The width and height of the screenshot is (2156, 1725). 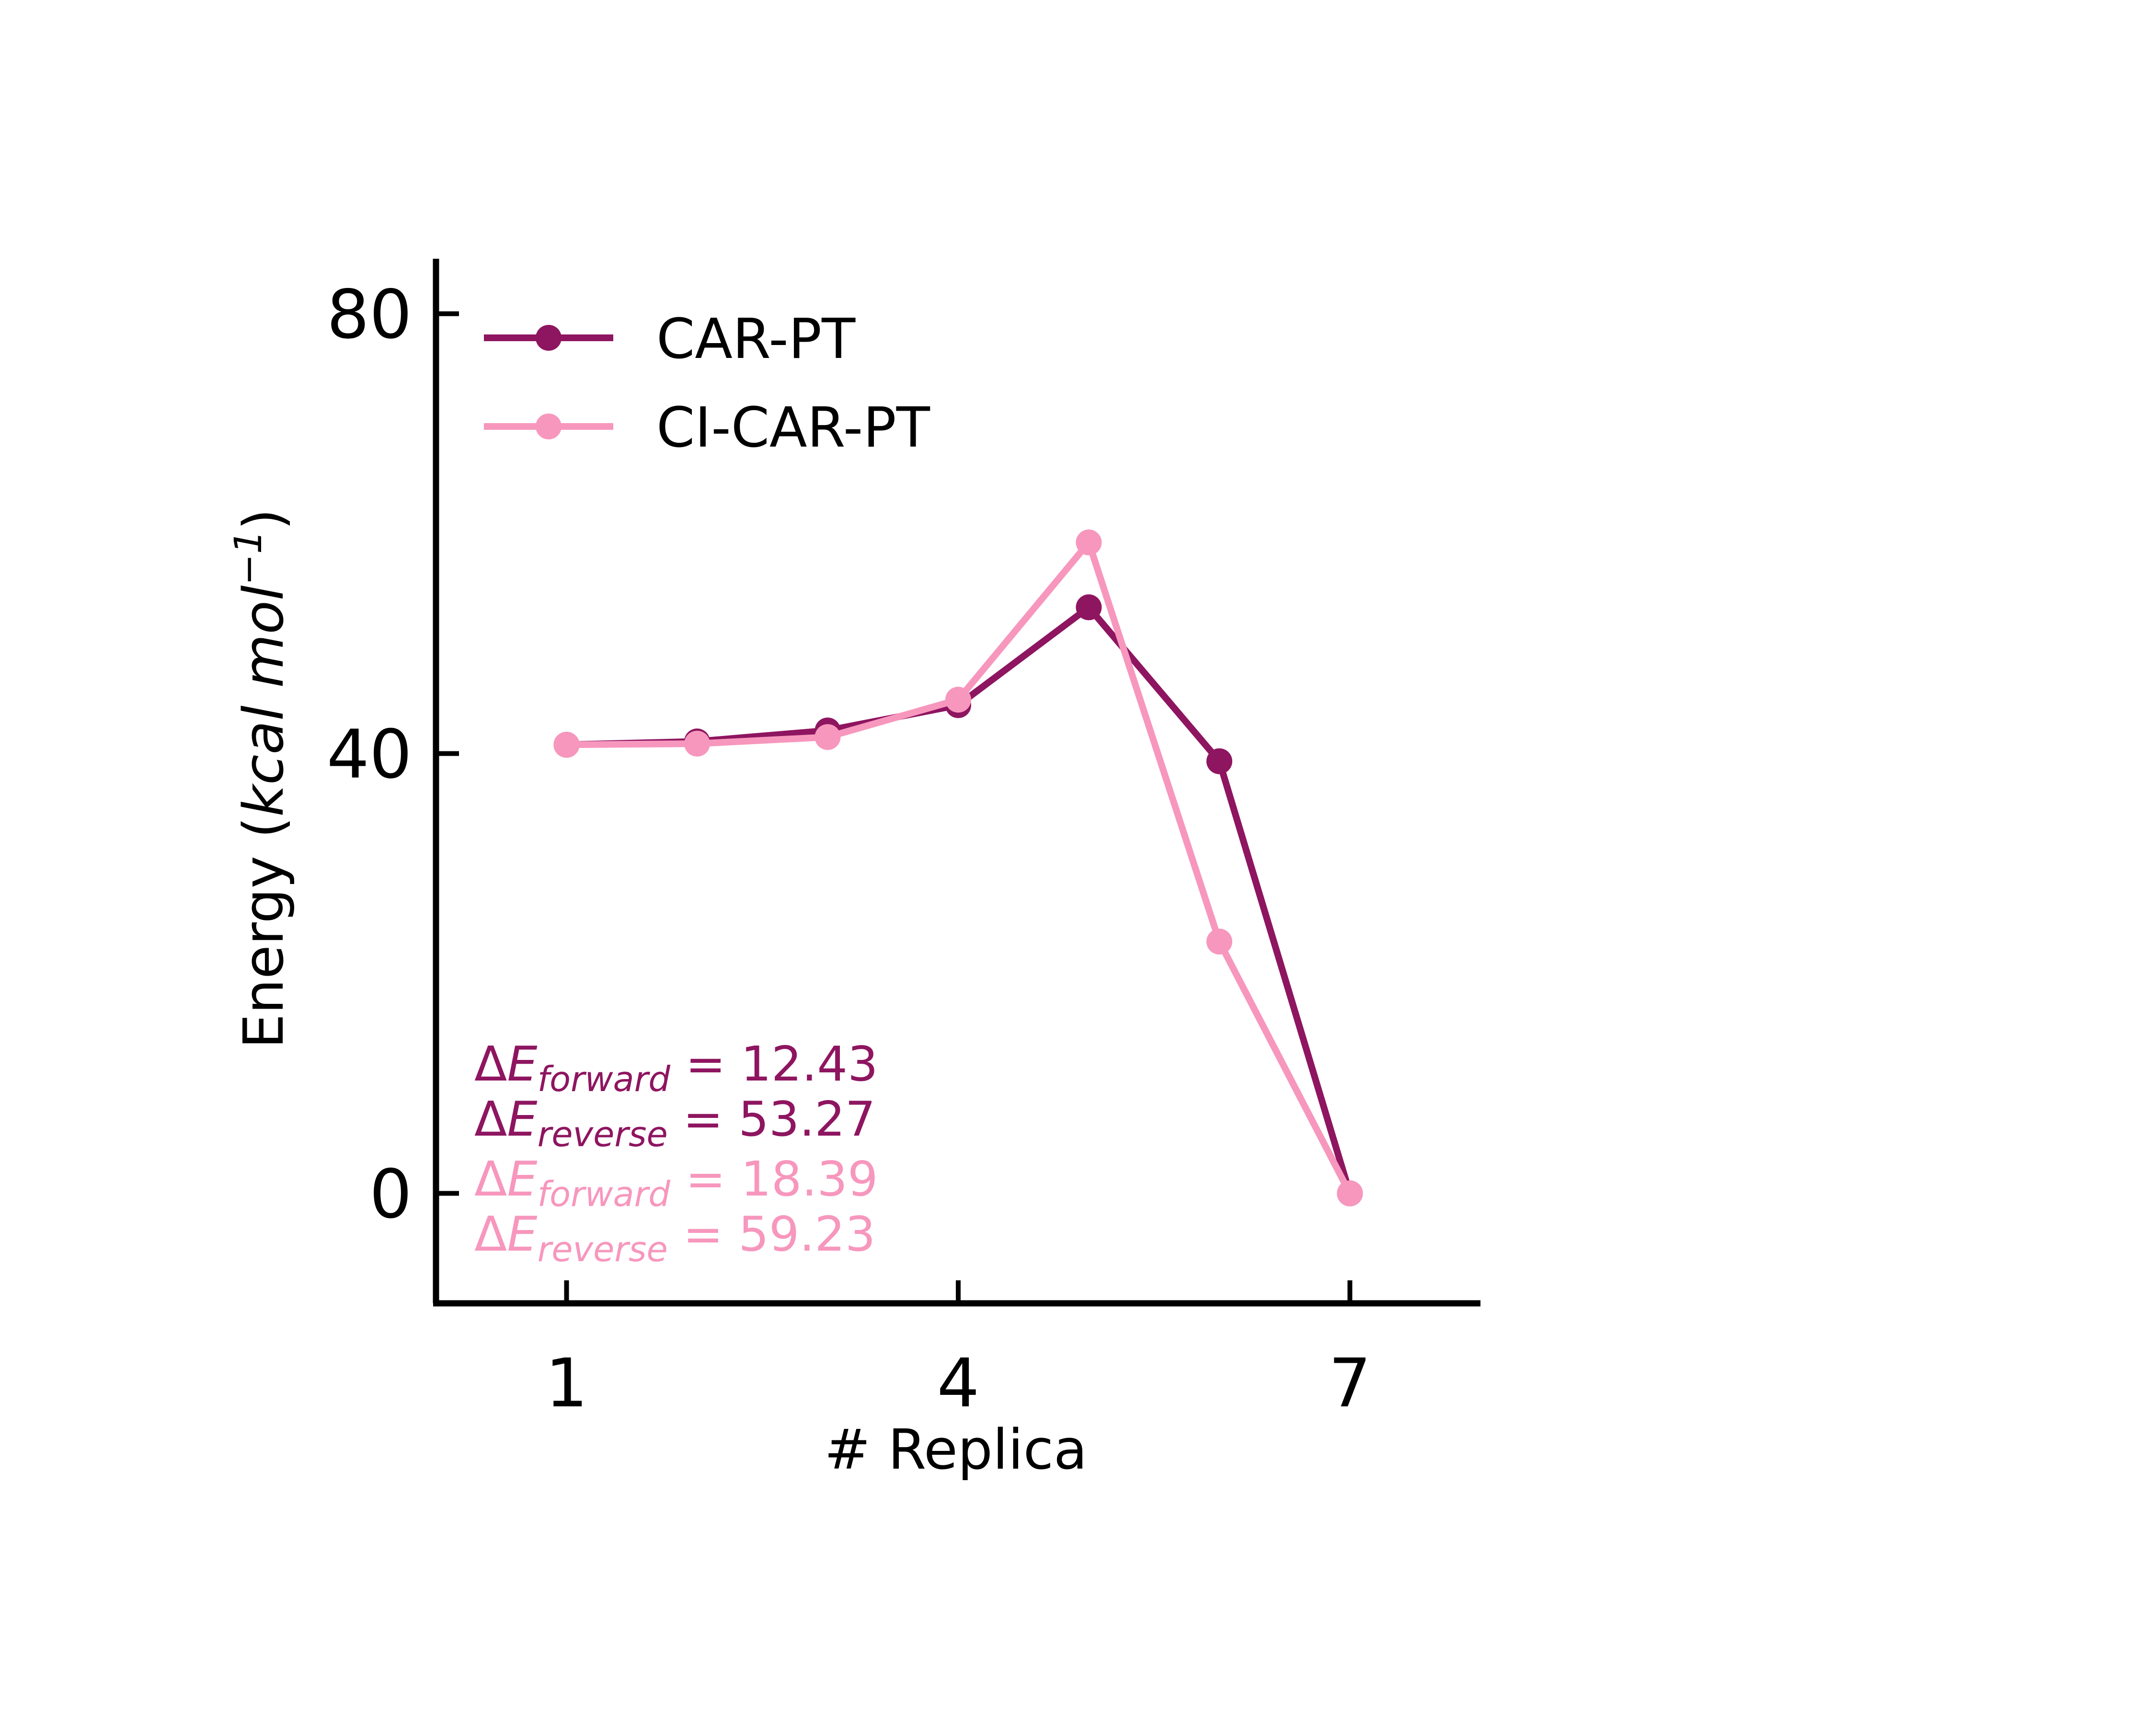 I want to click on y-axis-label: Energy (kcal mol−1), so click(x=261, y=778).